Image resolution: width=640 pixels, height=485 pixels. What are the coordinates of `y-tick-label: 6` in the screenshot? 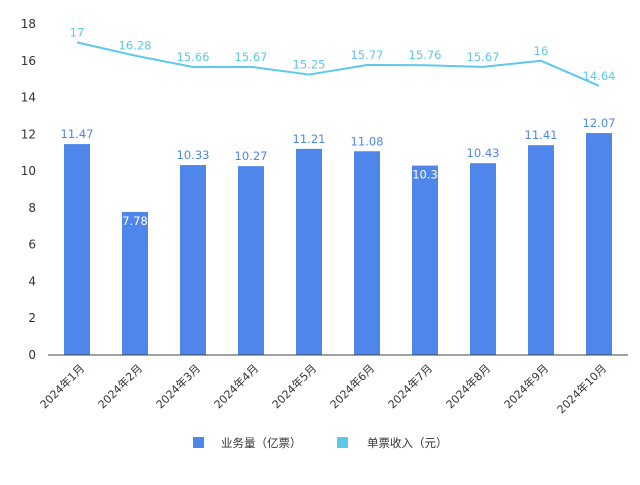 It's located at (32, 245).